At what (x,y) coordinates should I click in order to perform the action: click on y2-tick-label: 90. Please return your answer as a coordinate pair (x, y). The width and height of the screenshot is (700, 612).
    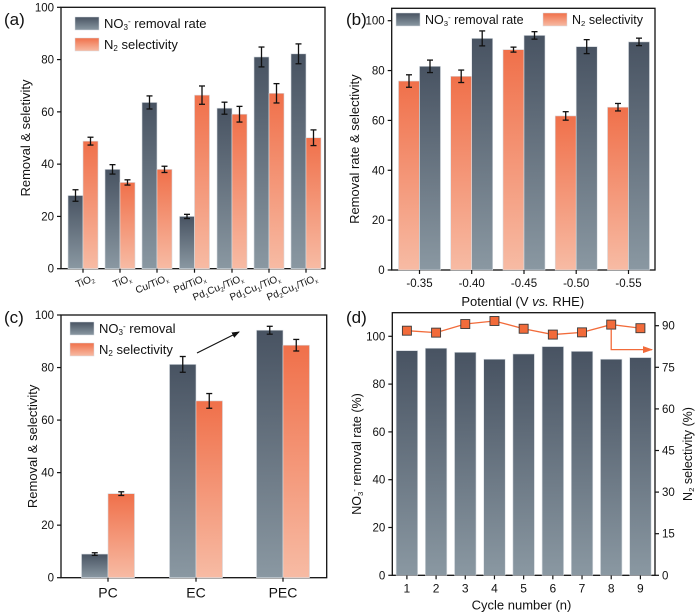
    Looking at the image, I should click on (668, 327).